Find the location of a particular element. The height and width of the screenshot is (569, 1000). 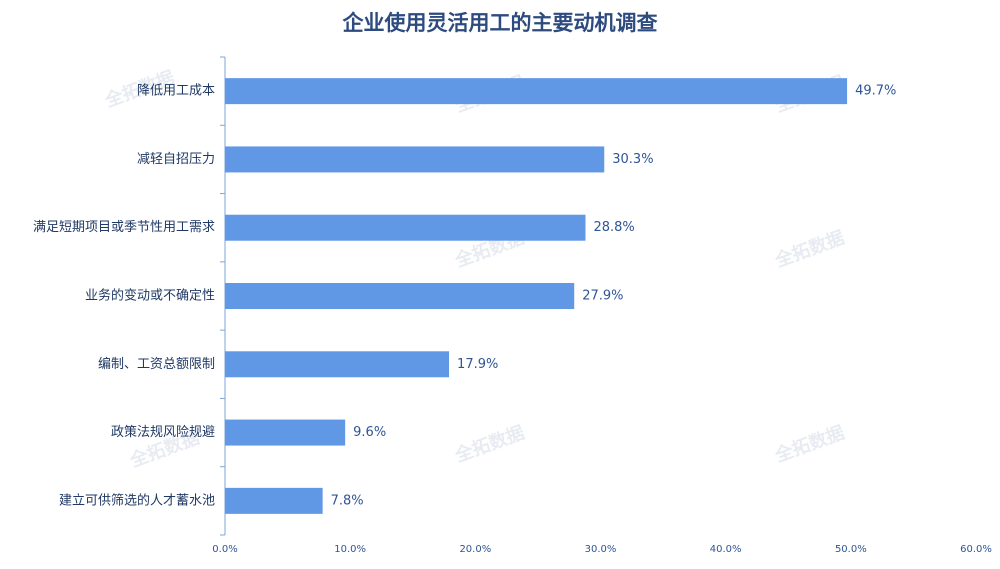

y-tick-label: 业务的变动或不确定性 is located at coordinates (150, 296).